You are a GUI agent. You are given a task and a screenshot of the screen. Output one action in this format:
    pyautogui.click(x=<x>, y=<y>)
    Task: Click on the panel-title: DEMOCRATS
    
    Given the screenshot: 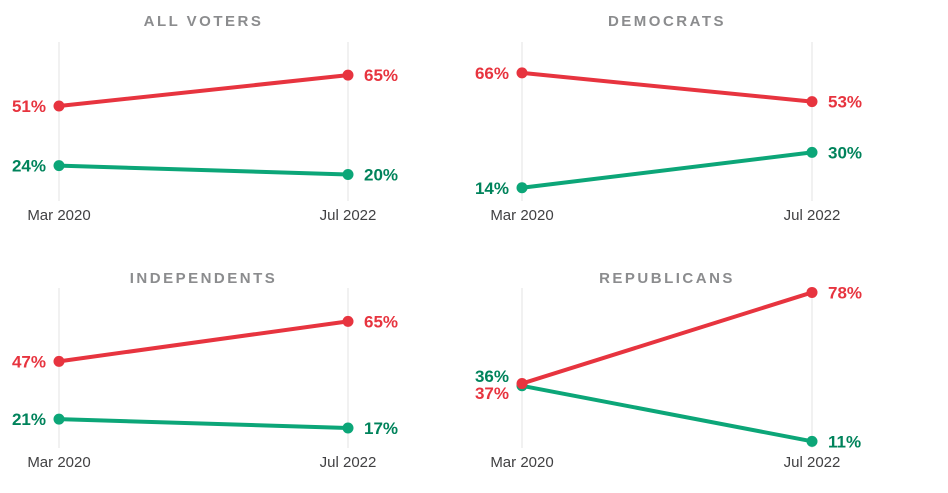 What is the action you would take?
    pyautogui.click(x=667, y=21)
    